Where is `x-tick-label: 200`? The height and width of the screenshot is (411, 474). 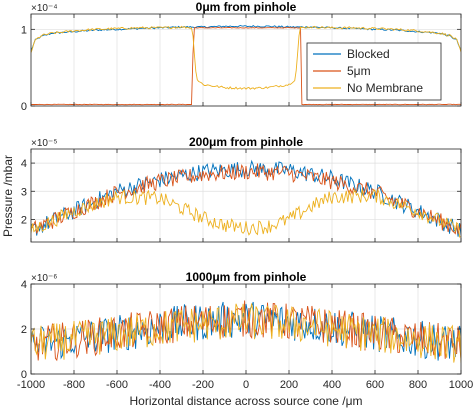 x-tick-label: 200 is located at coordinates (289, 385).